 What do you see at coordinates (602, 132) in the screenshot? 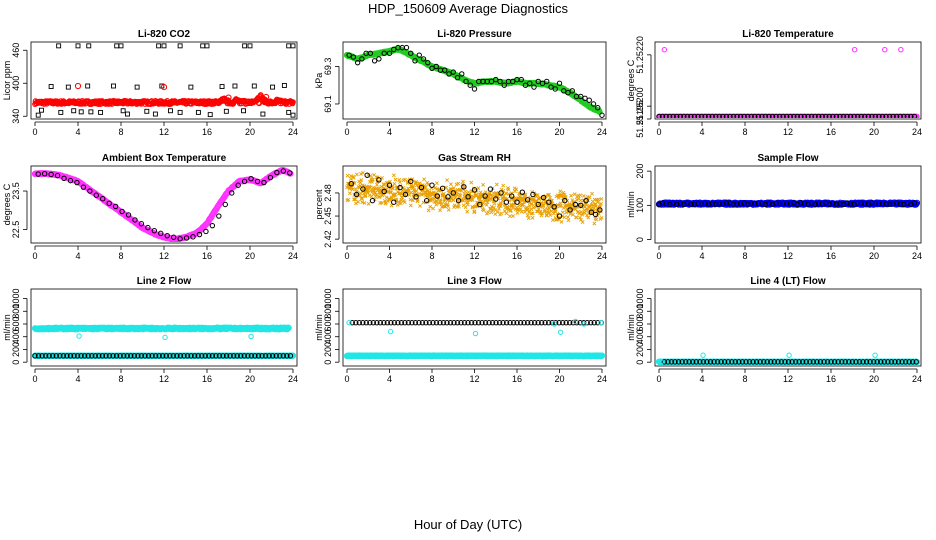
I see `x-tick-label: 24` at bounding box center [602, 132].